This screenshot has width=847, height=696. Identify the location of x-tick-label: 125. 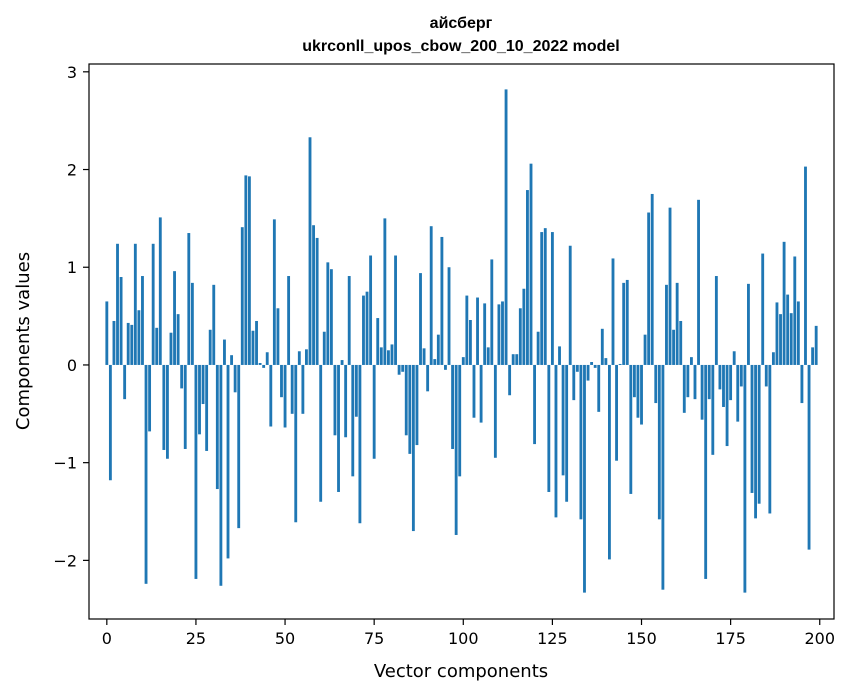
(552, 638).